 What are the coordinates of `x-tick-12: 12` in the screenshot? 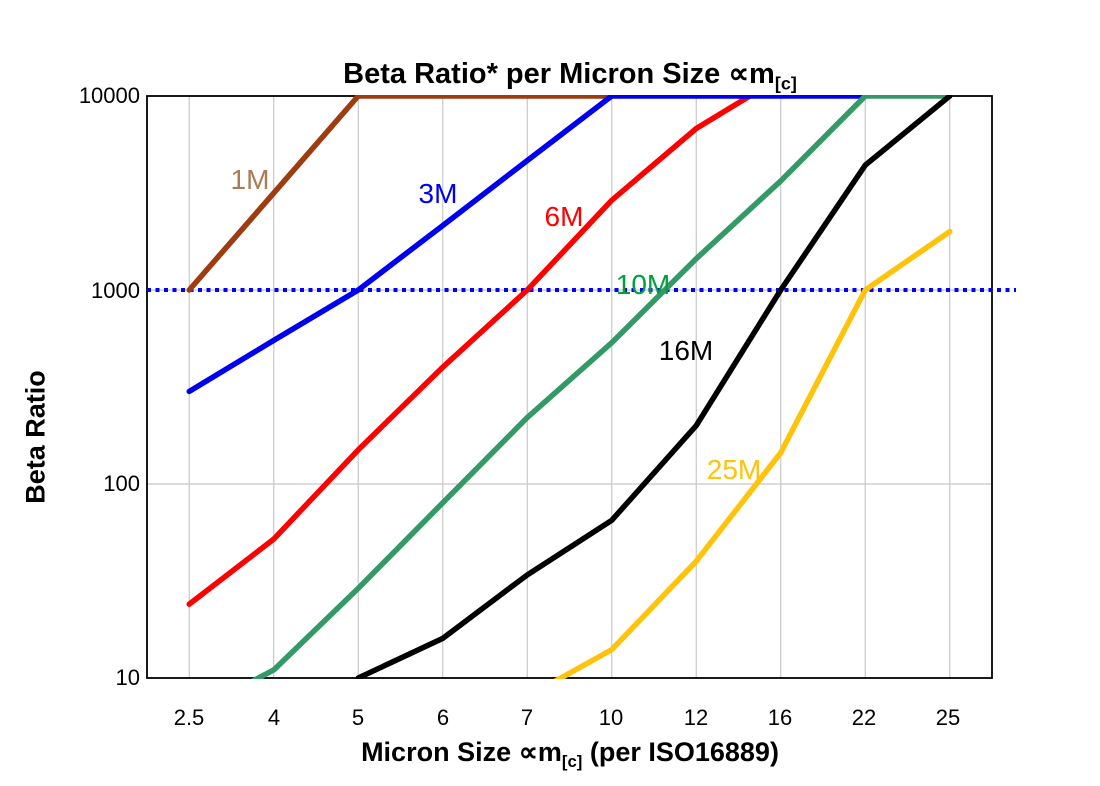 It's located at (696, 717).